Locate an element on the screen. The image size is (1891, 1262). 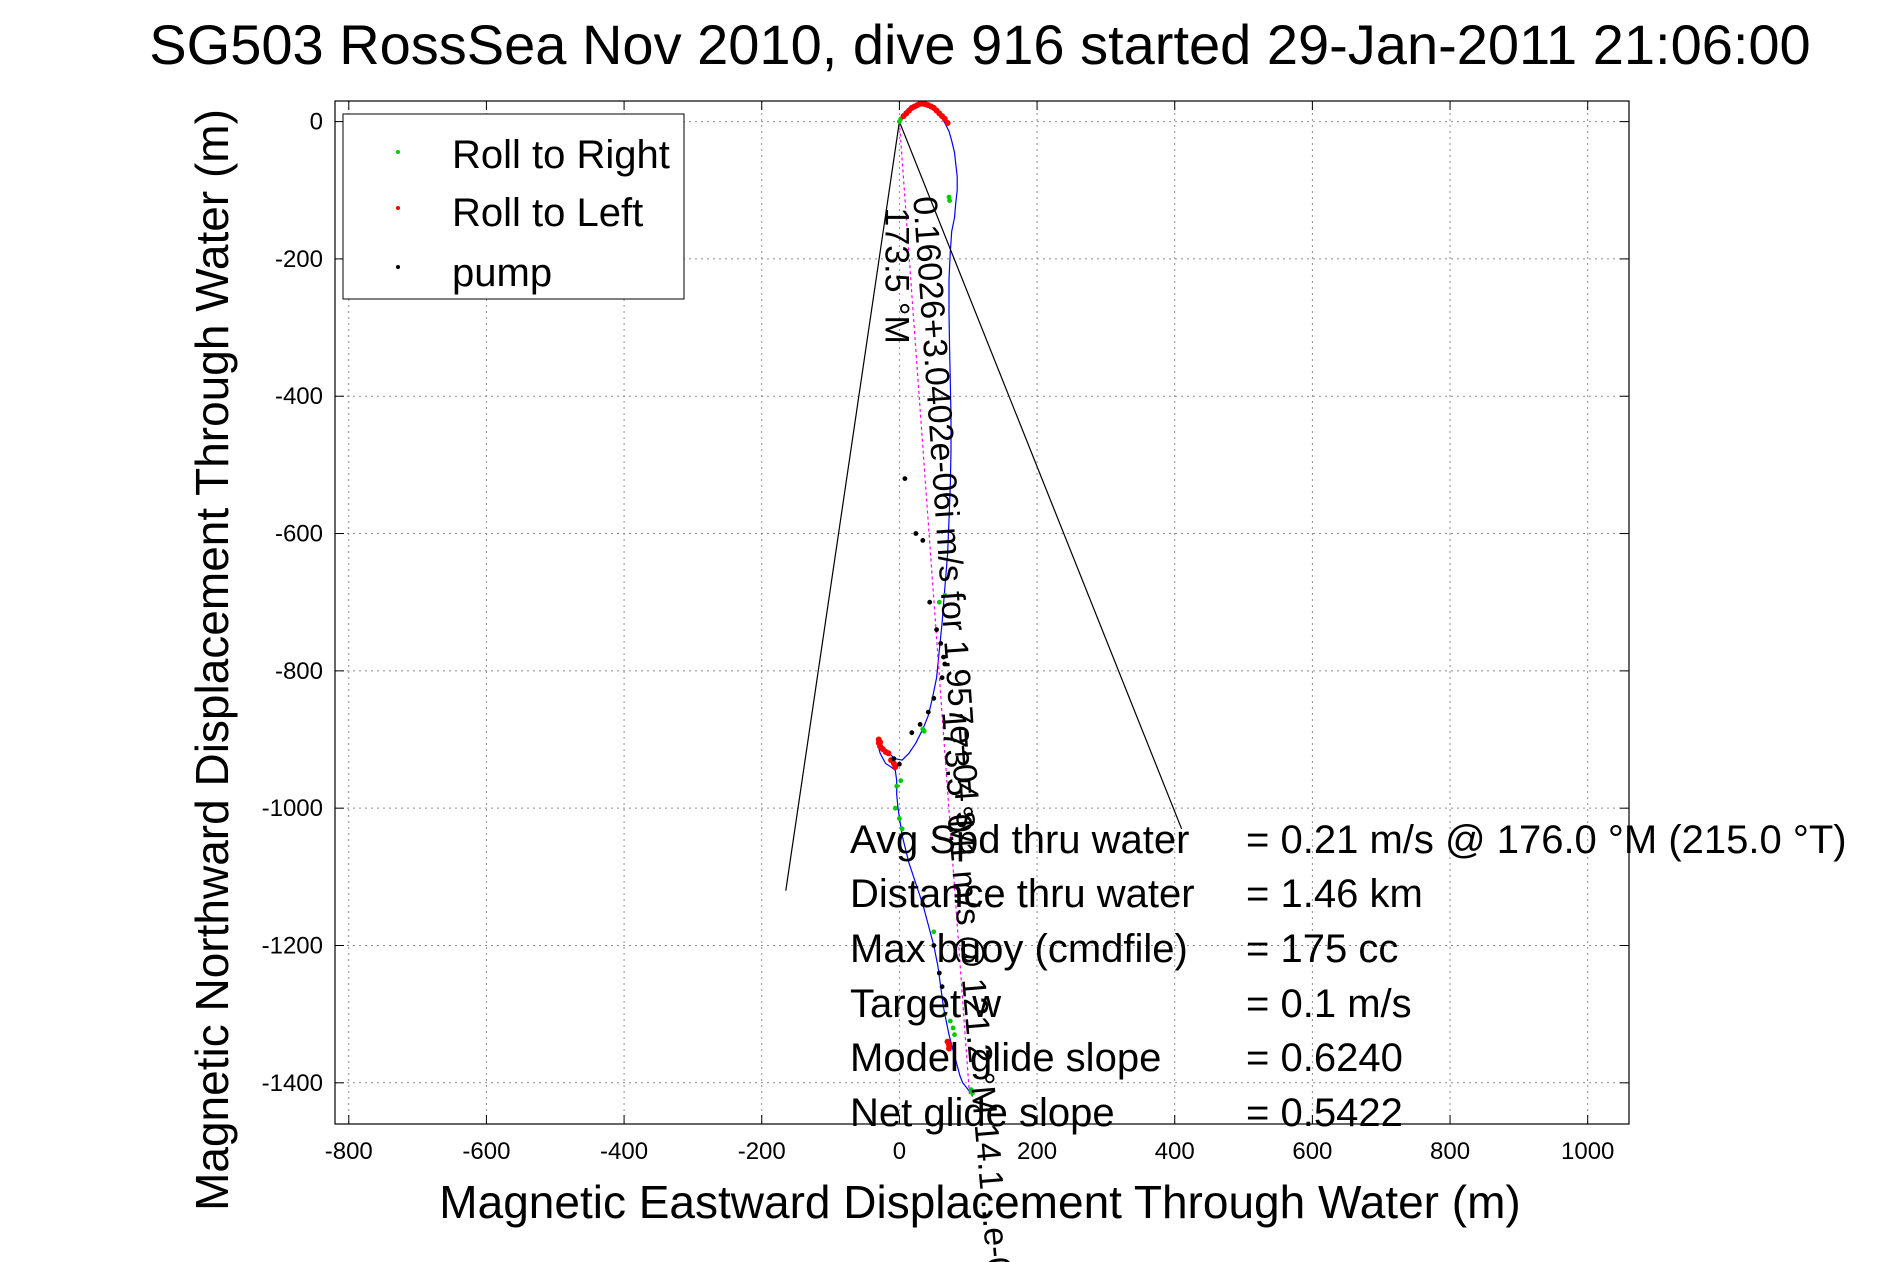
y-tick-label: -600 is located at coordinates (299, 534).